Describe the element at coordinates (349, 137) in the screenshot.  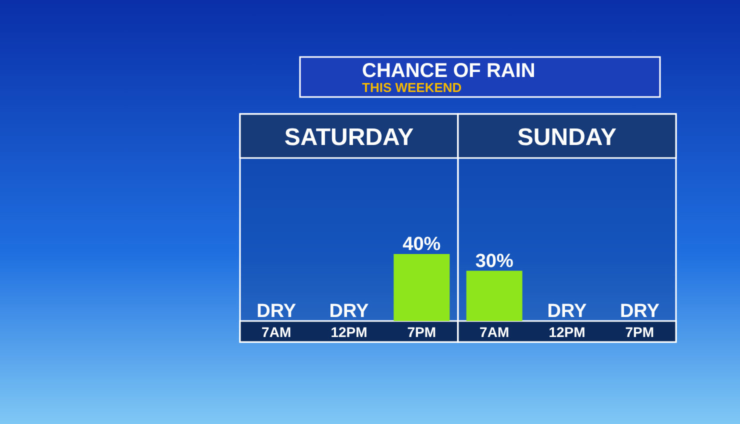
I see `chart-title: SATURDAY` at that location.